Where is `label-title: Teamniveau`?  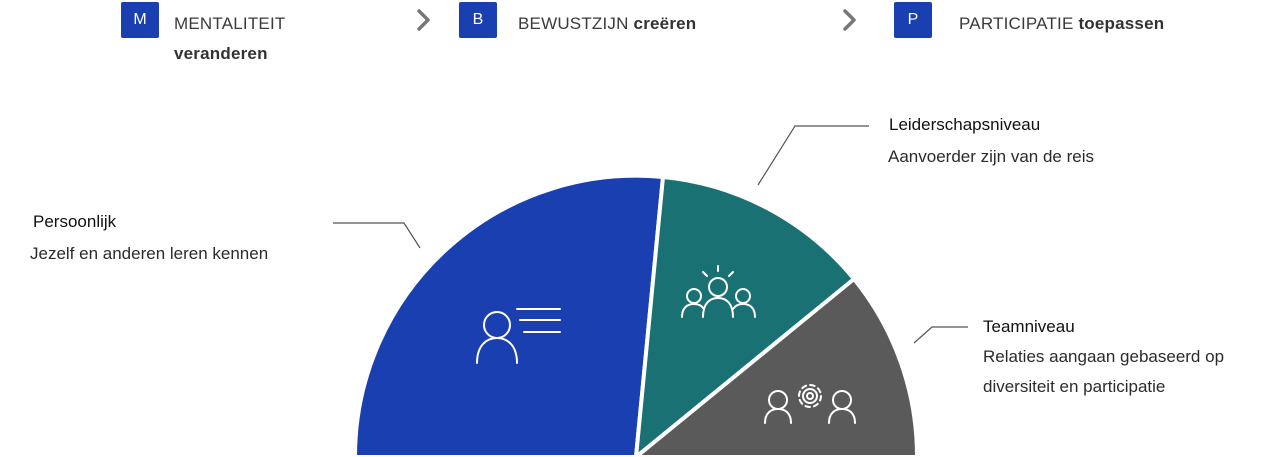
label-title: Teamniveau is located at coordinates (1029, 326).